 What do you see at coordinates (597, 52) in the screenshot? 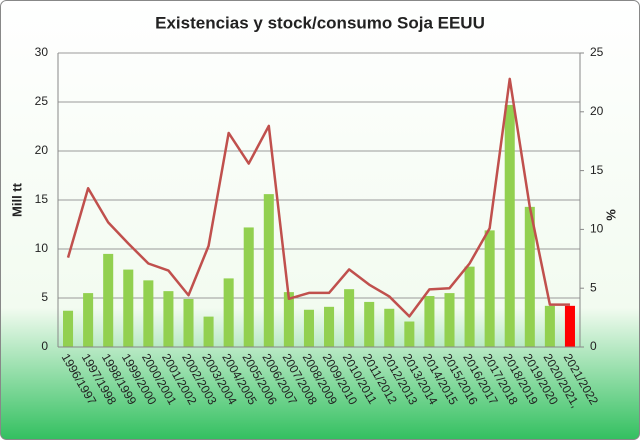
I see `y2-tick-label: 25` at bounding box center [597, 52].